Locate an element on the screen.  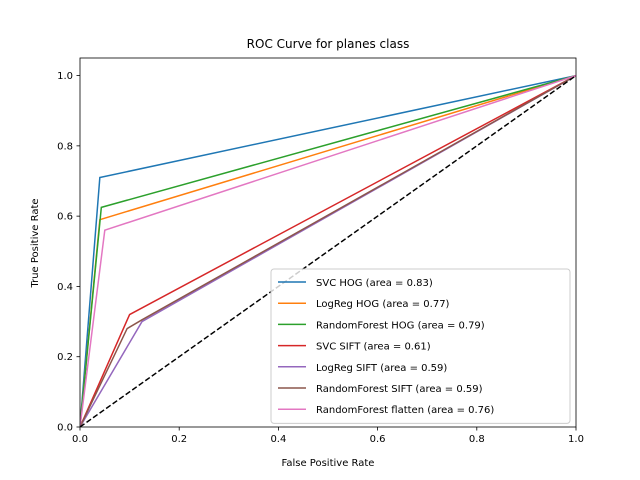
chart-title: ROC Curve for planes class is located at coordinates (328, 44).